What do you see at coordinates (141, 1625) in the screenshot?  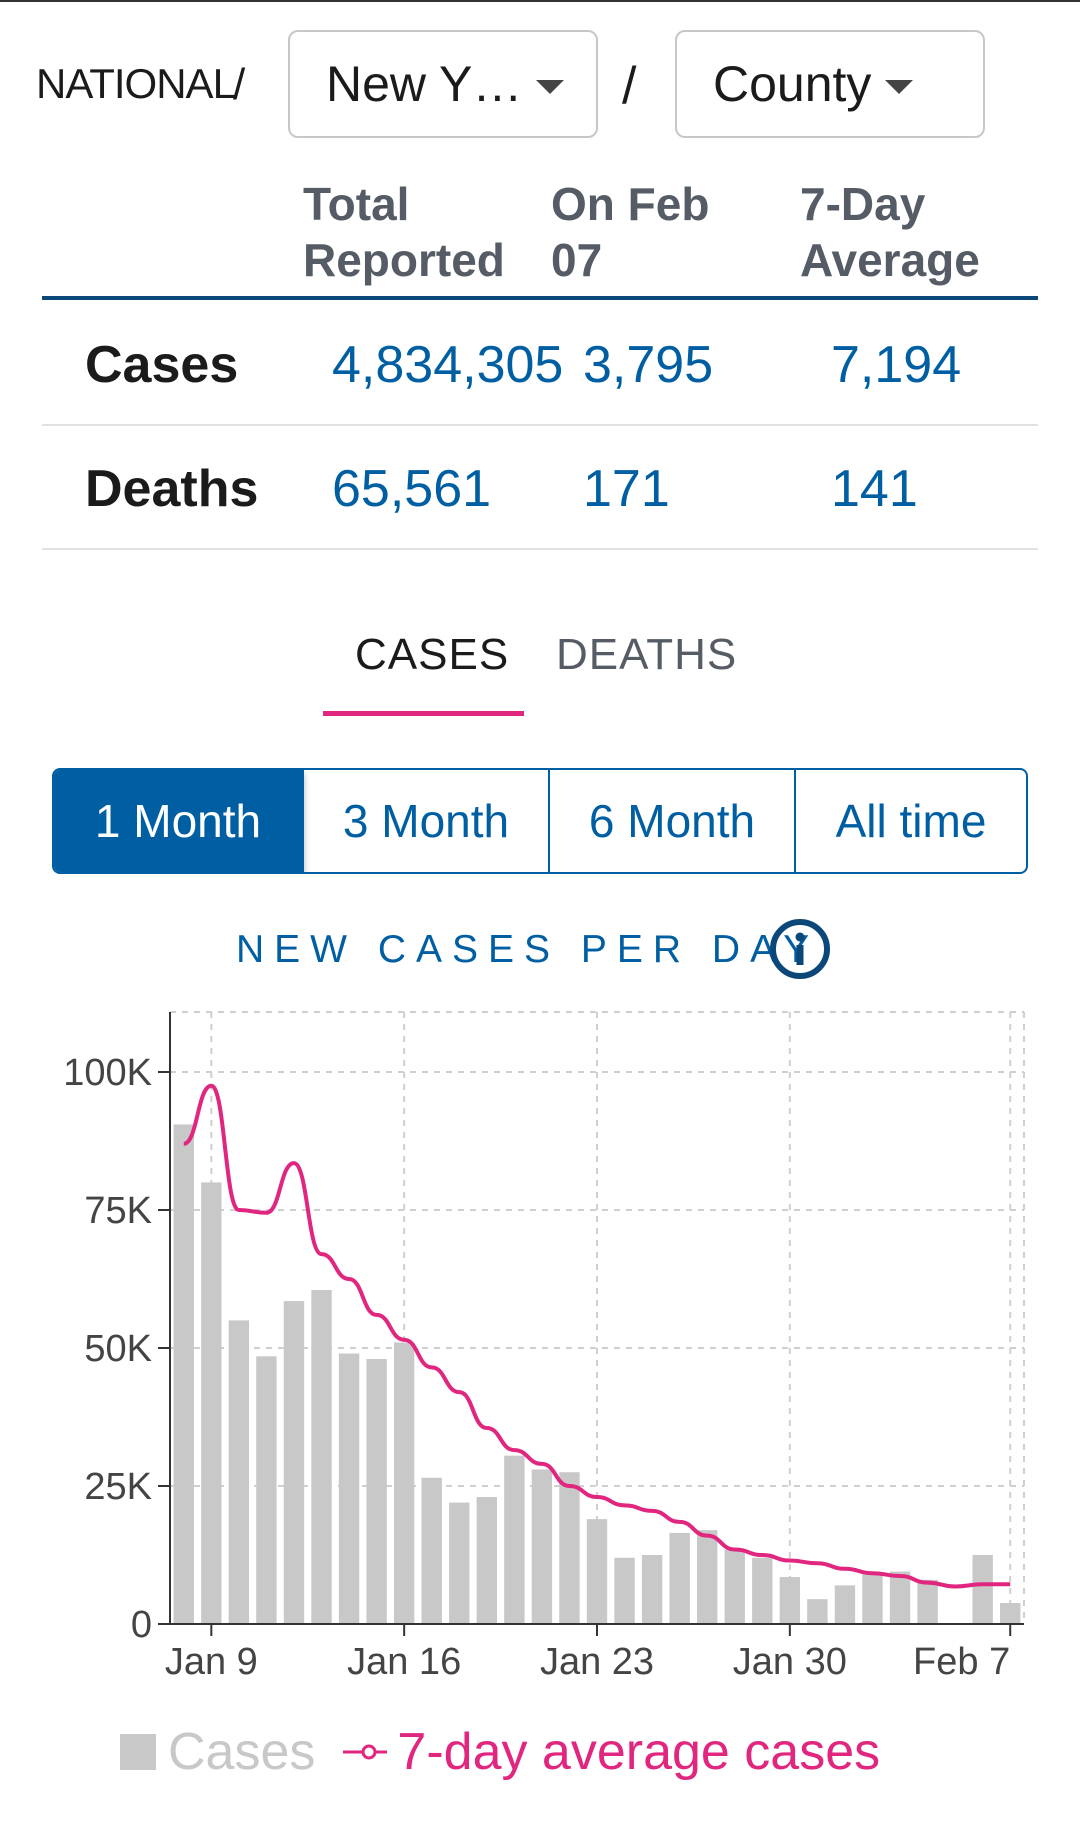 I see `y-tick-label: 0` at bounding box center [141, 1625].